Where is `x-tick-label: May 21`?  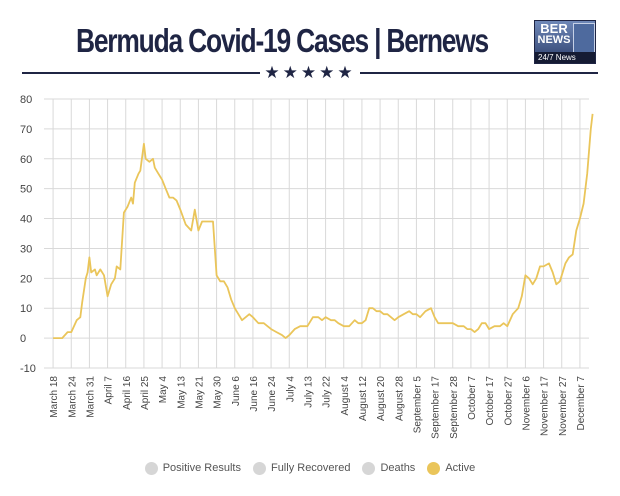
x-tick-label: May 21 is located at coordinates (199, 392).